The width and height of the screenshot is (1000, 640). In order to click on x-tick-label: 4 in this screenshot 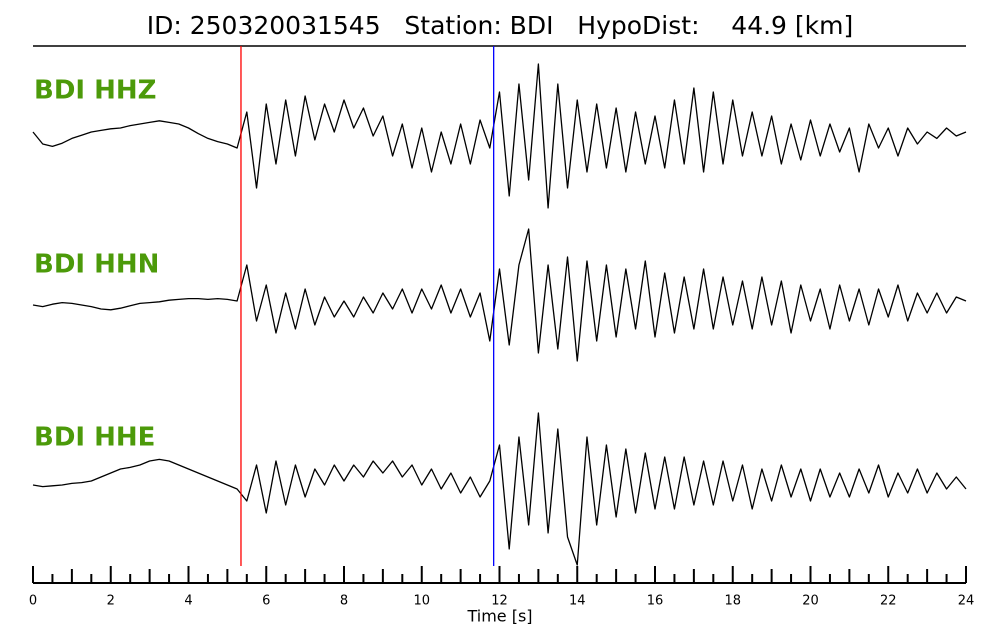, I will do `click(188, 601)`.